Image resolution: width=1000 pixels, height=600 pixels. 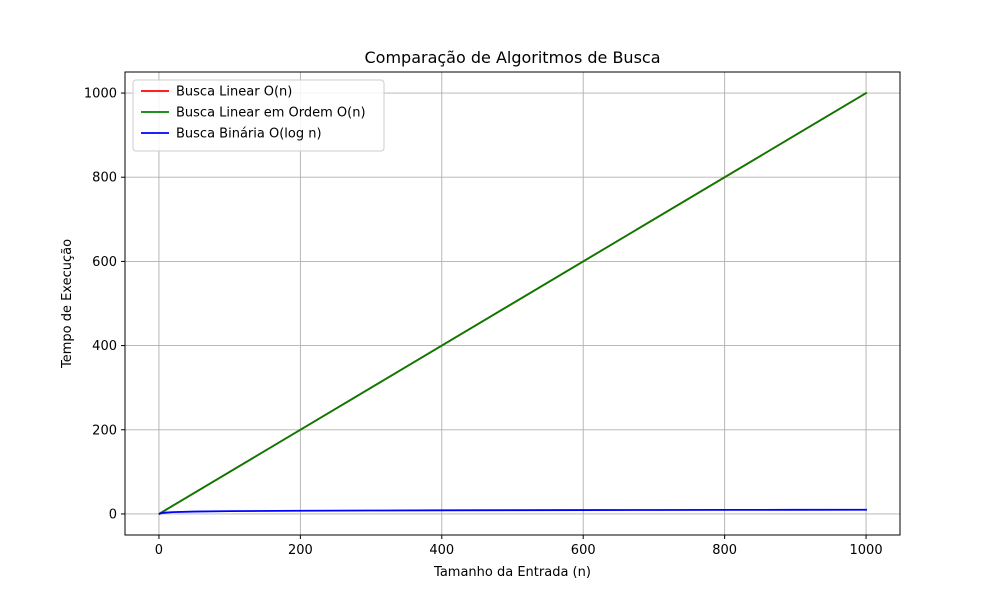 What do you see at coordinates (441, 550) in the screenshot?
I see `x-tick-label: 400` at bounding box center [441, 550].